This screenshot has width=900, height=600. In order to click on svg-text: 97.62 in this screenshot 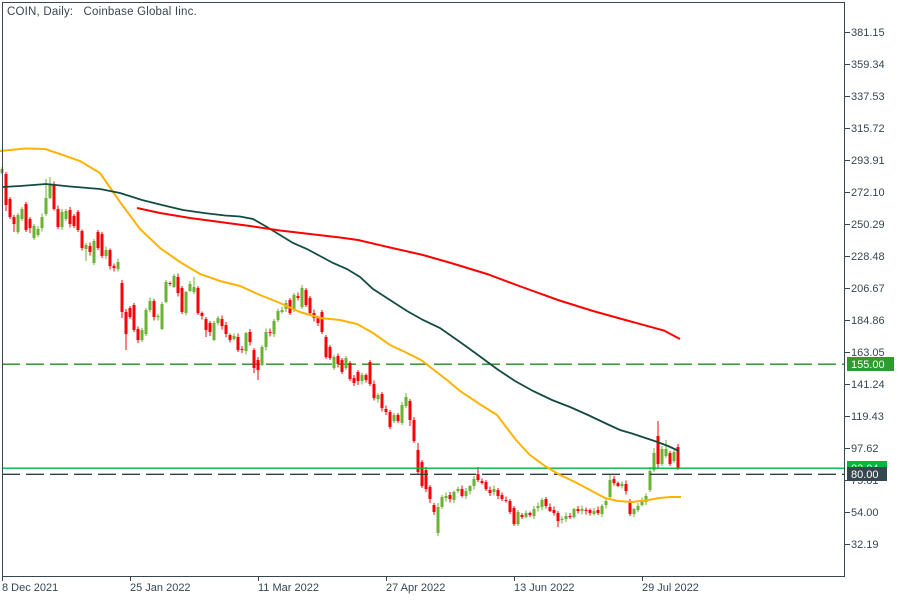, I will do `click(865, 449)`.